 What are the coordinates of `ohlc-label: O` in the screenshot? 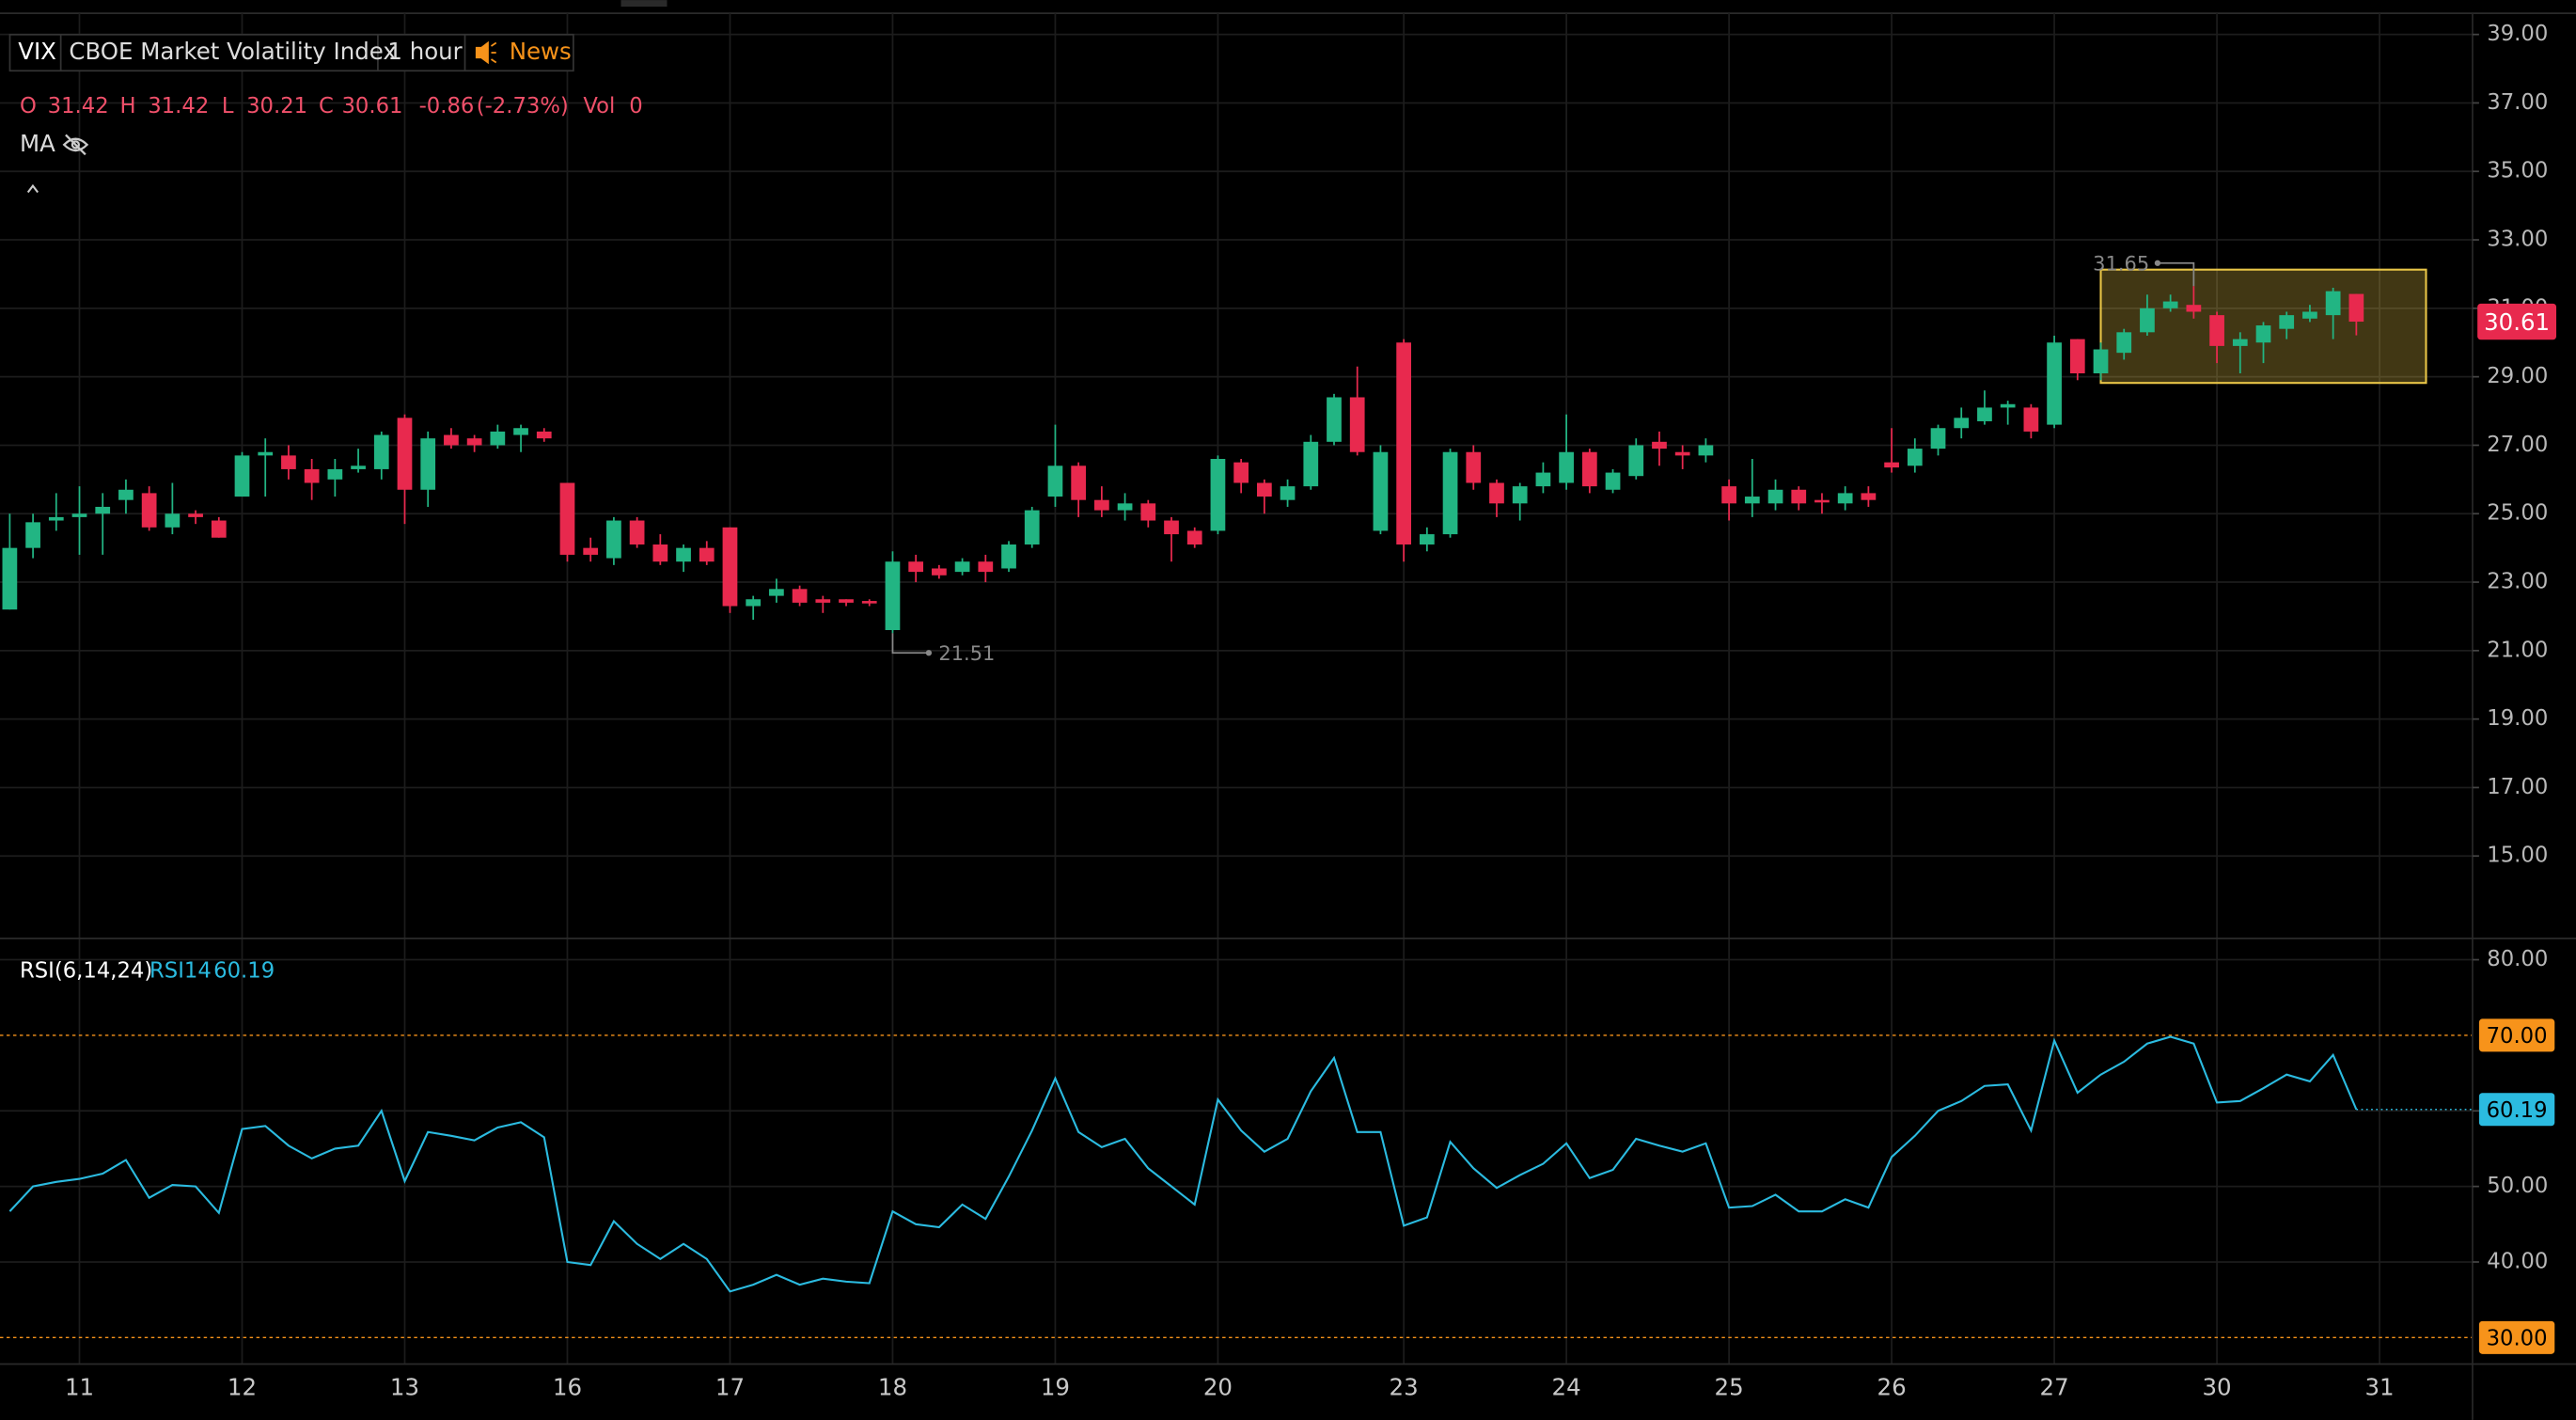 It's located at (29, 106).